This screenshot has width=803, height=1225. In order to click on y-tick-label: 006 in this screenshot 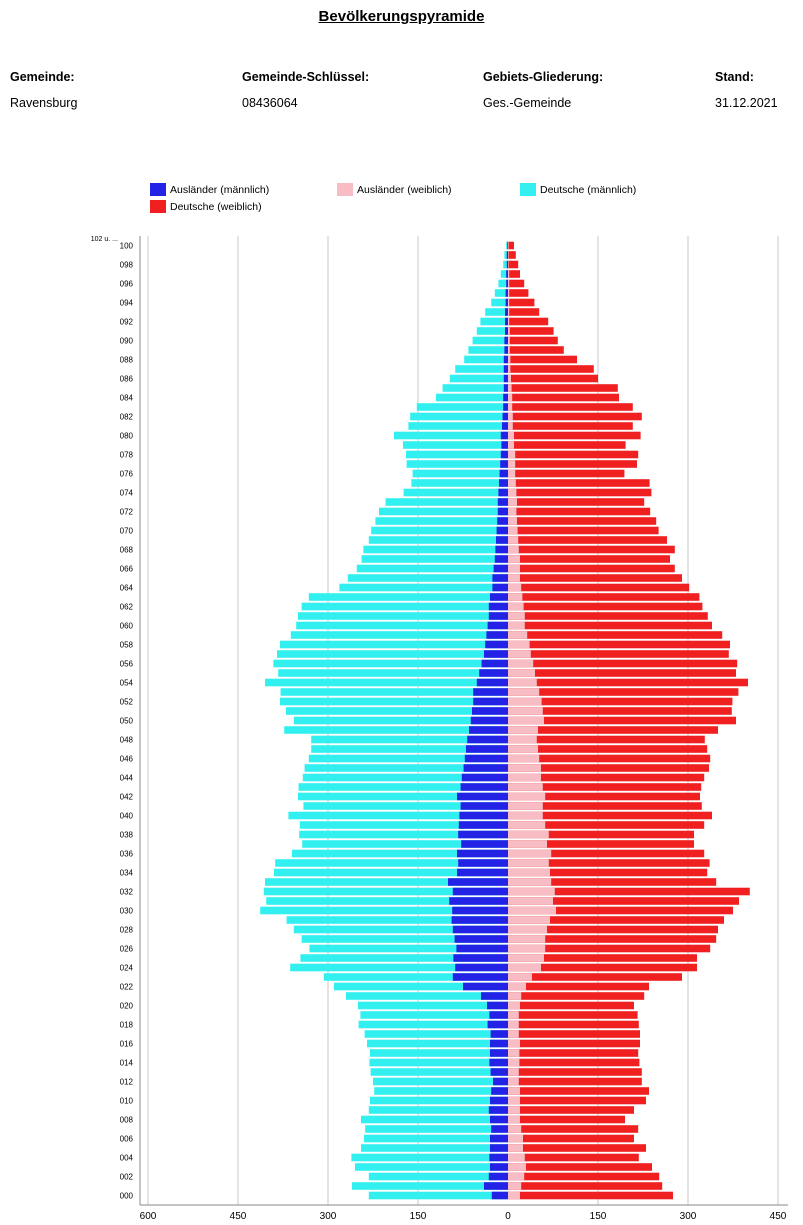, I will do `click(127, 1139)`.